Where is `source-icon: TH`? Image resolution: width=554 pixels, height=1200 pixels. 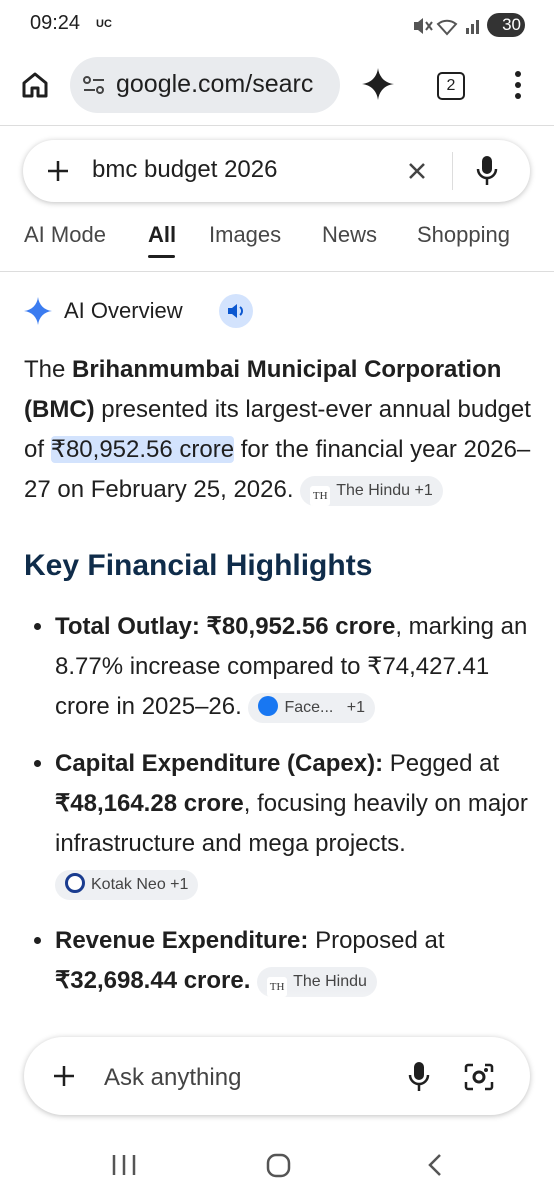
source-icon: TH is located at coordinates (320, 495).